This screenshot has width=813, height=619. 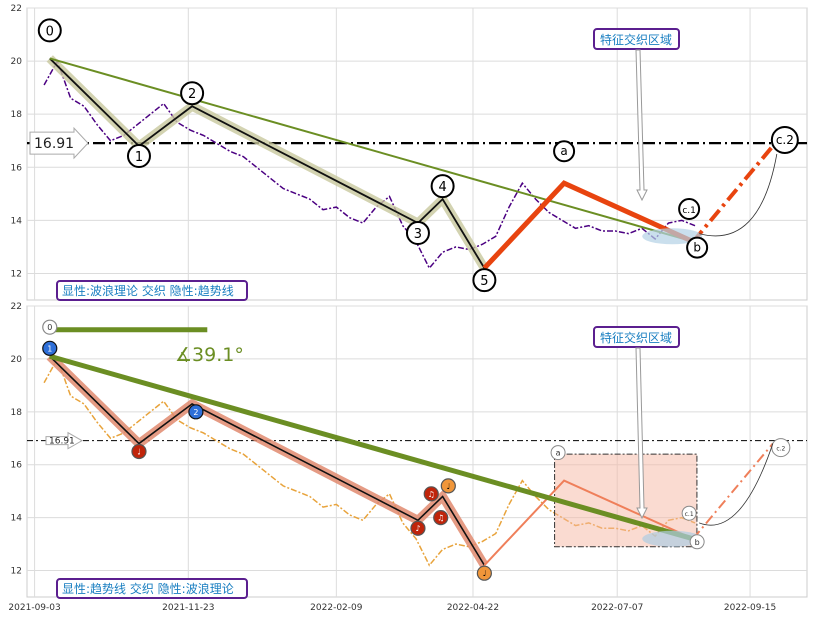 I want to click on angle-label: ∡39.1°, so click(x=209, y=355).